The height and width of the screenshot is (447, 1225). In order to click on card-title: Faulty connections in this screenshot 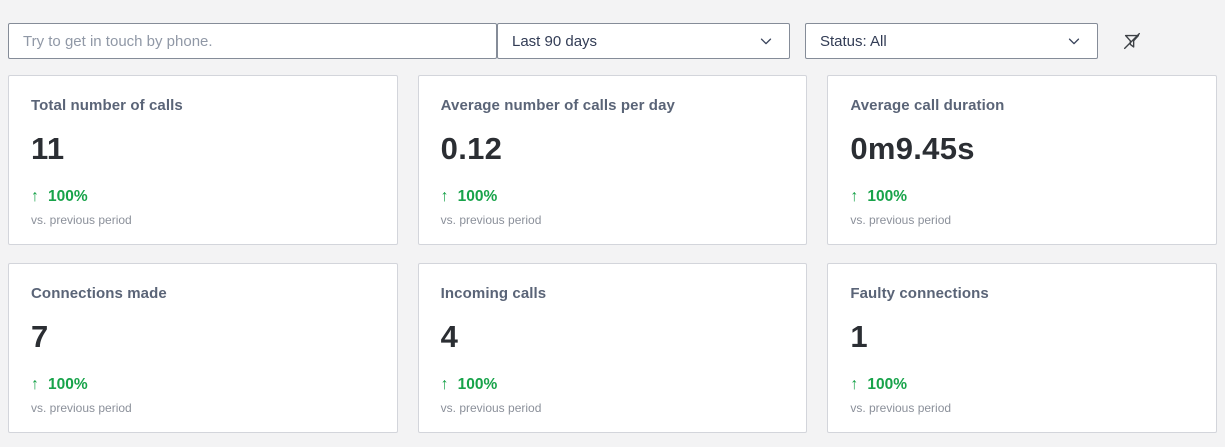, I will do `click(919, 293)`.